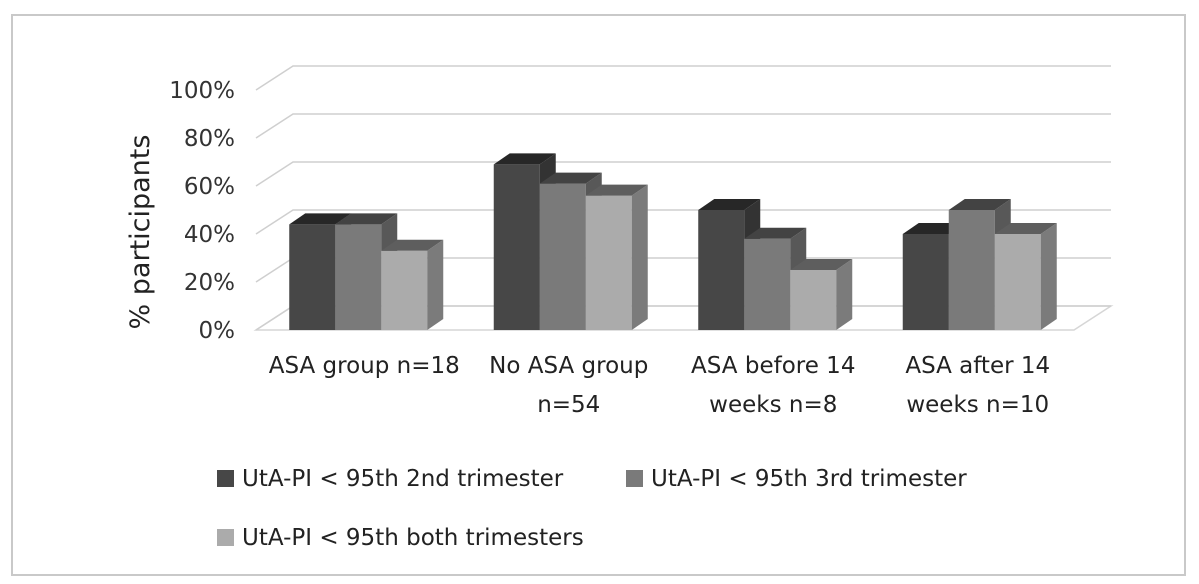 Image resolution: width=1199 pixels, height=584 pixels. I want to click on x-category-label: ASA after 14, so click(977, 366).